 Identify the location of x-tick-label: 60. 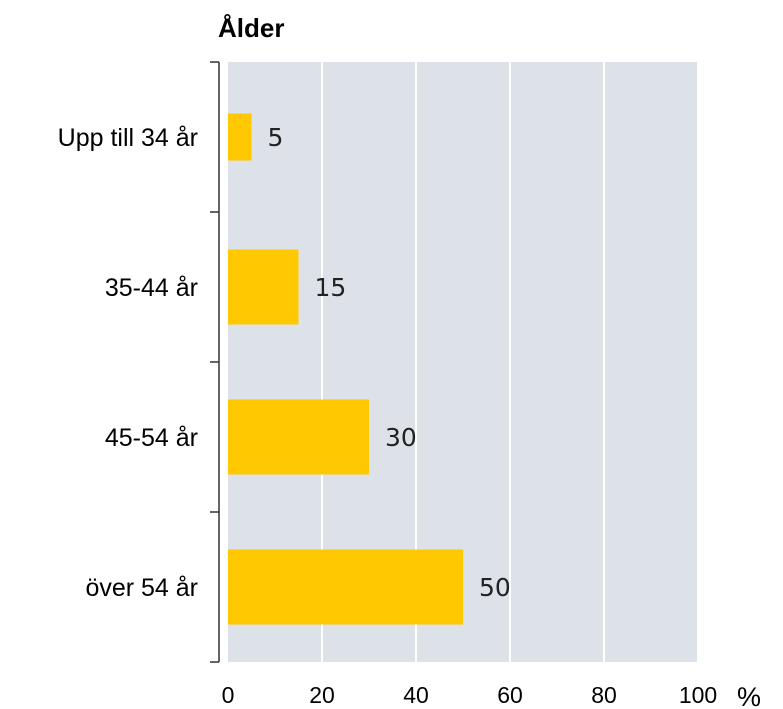
(510, 695).